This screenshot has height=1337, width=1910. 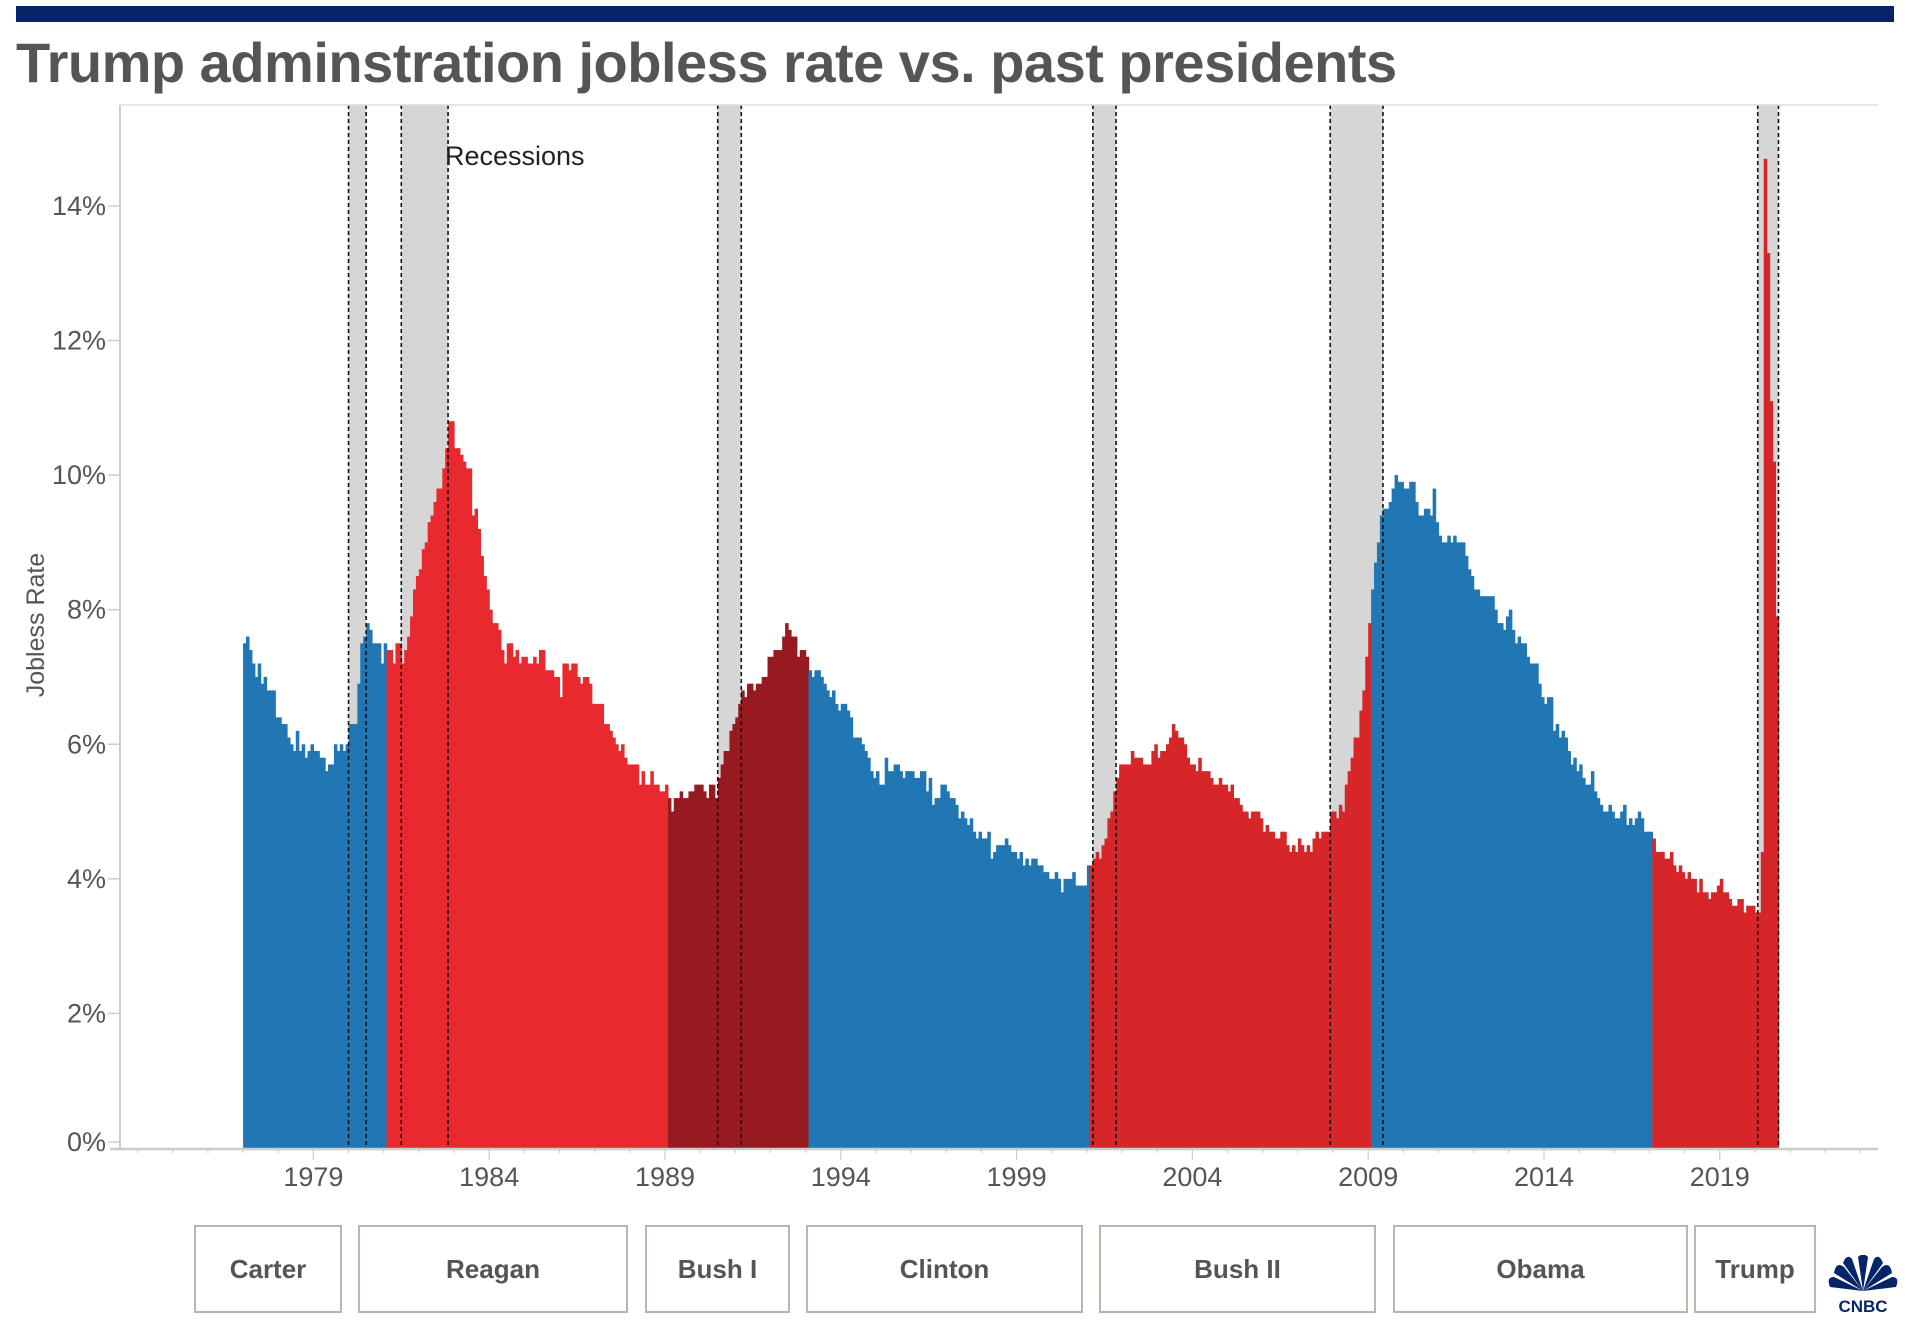 What do you see at coordinates (717, 1269) in the screenshot?
I see `presidency-label-bush-i: Bush I` at bounding box center [717, 1269].